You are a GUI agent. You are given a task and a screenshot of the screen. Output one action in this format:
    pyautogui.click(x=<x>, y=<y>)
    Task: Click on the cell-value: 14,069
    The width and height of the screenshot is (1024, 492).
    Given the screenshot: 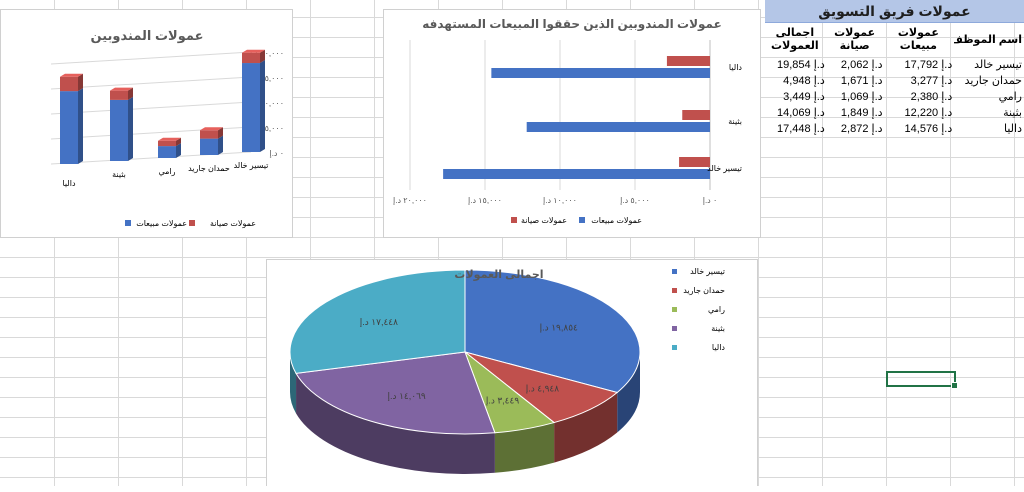 What is the action you would take?
    pyautogui.click(x=794, y=113)
    